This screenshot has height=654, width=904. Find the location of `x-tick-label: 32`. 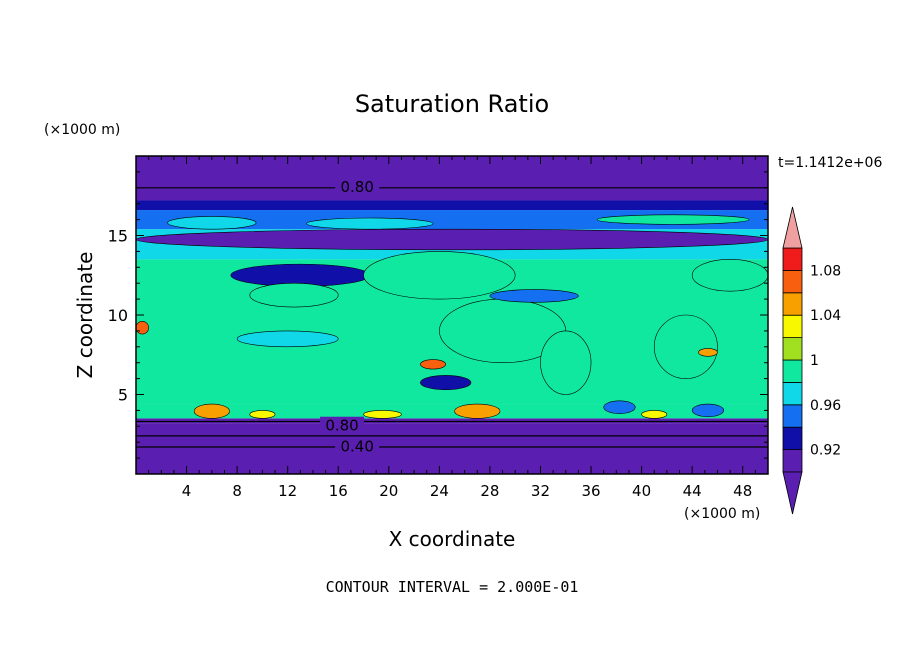

x-tick-label: 32 is located at coordinates (540, 491).